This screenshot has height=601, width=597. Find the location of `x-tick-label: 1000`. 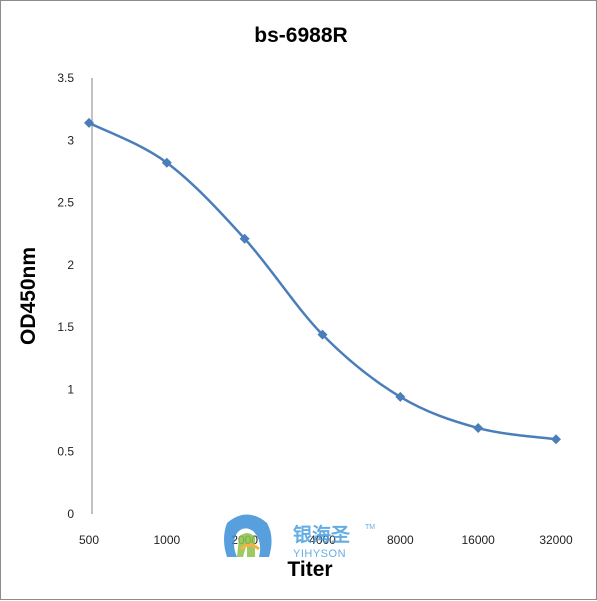

x-tick-label: 1000 is located at coordinates (166, 540).